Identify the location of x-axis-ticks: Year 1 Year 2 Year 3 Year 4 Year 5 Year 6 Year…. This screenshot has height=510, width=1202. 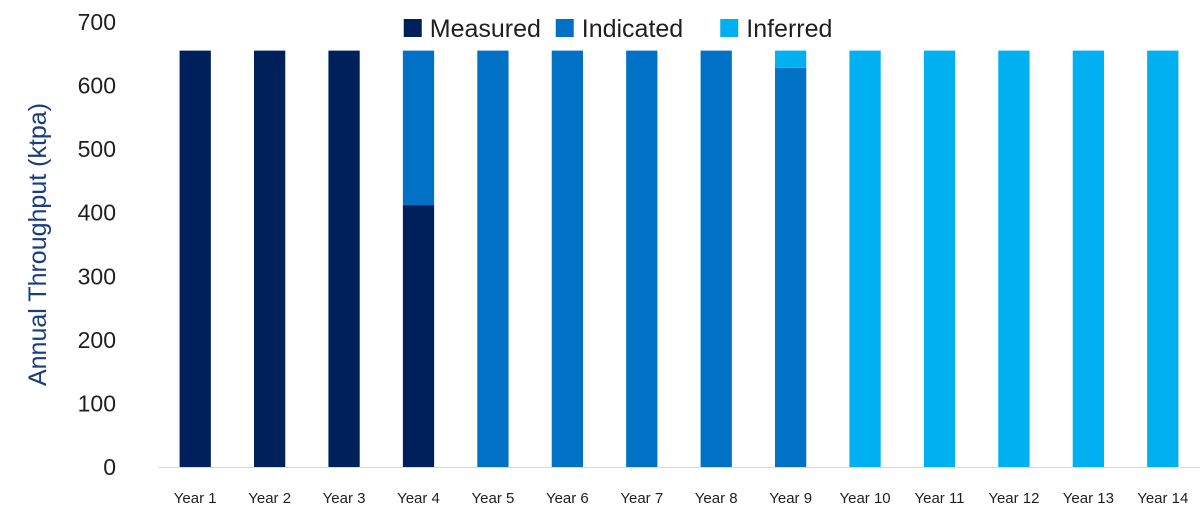
(681, 498).